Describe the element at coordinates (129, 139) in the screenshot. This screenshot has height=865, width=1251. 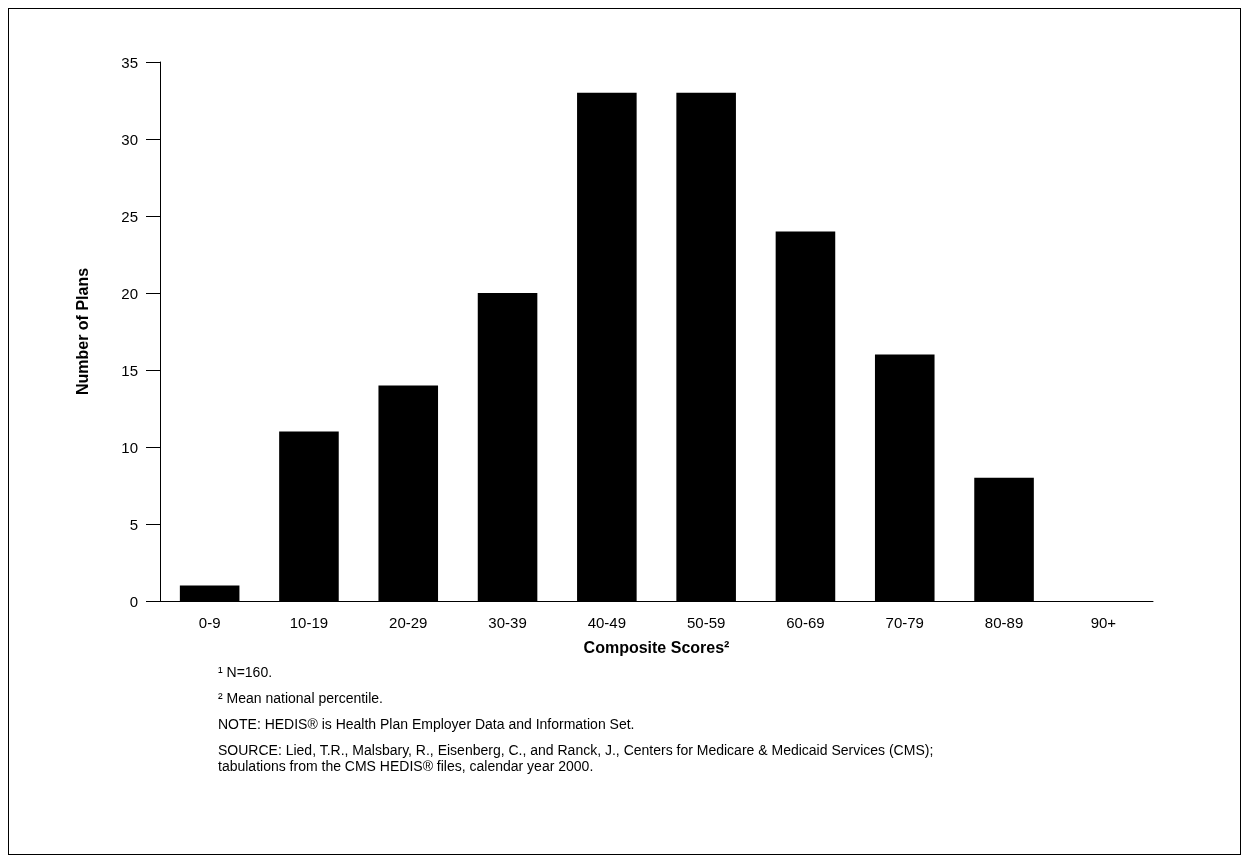
I see `y-tick-label: 30` at that location.